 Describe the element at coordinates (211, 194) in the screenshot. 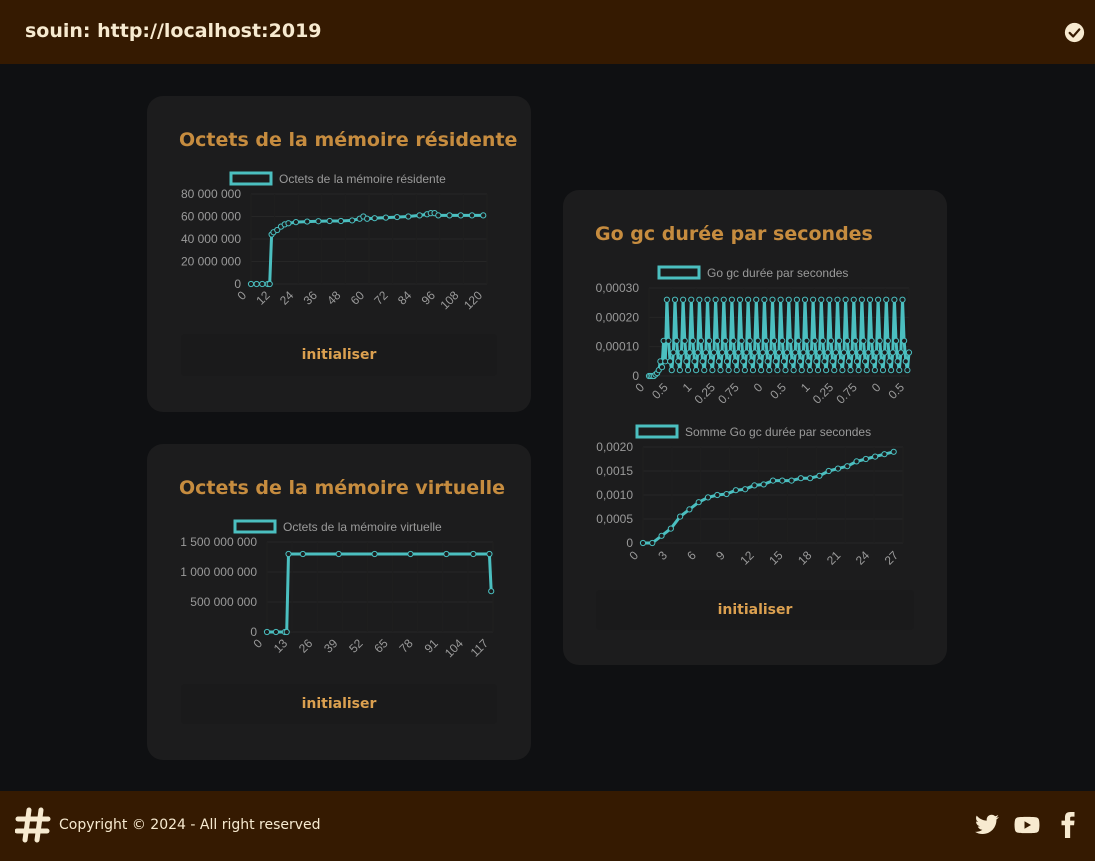

I see `y-tick-label: 80 000 000` at that location.